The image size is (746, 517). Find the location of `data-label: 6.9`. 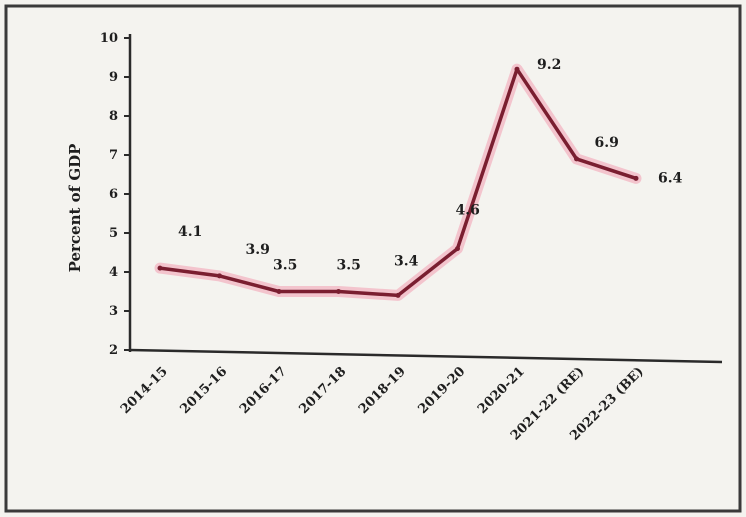

data-label: 6.9 is located at coordinates (607, 143).